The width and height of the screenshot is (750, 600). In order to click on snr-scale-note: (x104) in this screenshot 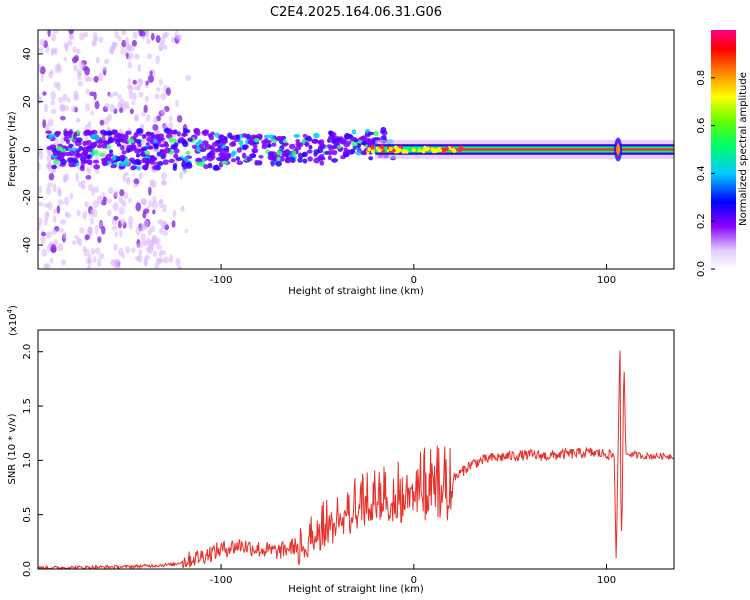, I will do `click(12, 320)`.